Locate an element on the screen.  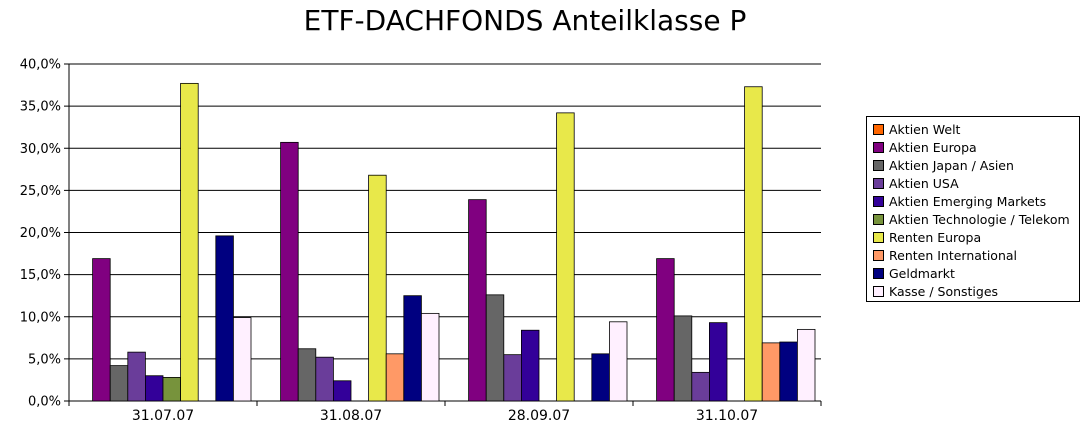
legend-label: Renten Europa is located at coordinates (935, 237).